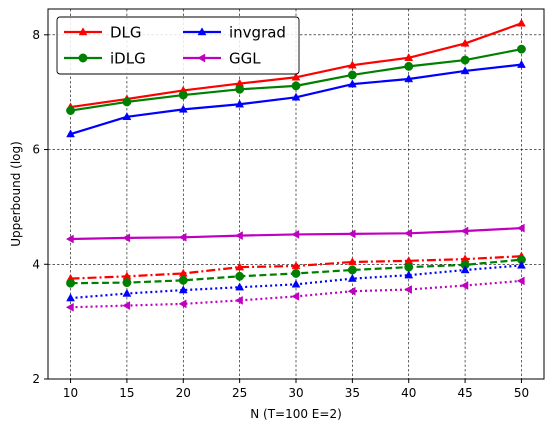  I want to click on legend-entry-invgrad: invgrad, so click(234, 33).